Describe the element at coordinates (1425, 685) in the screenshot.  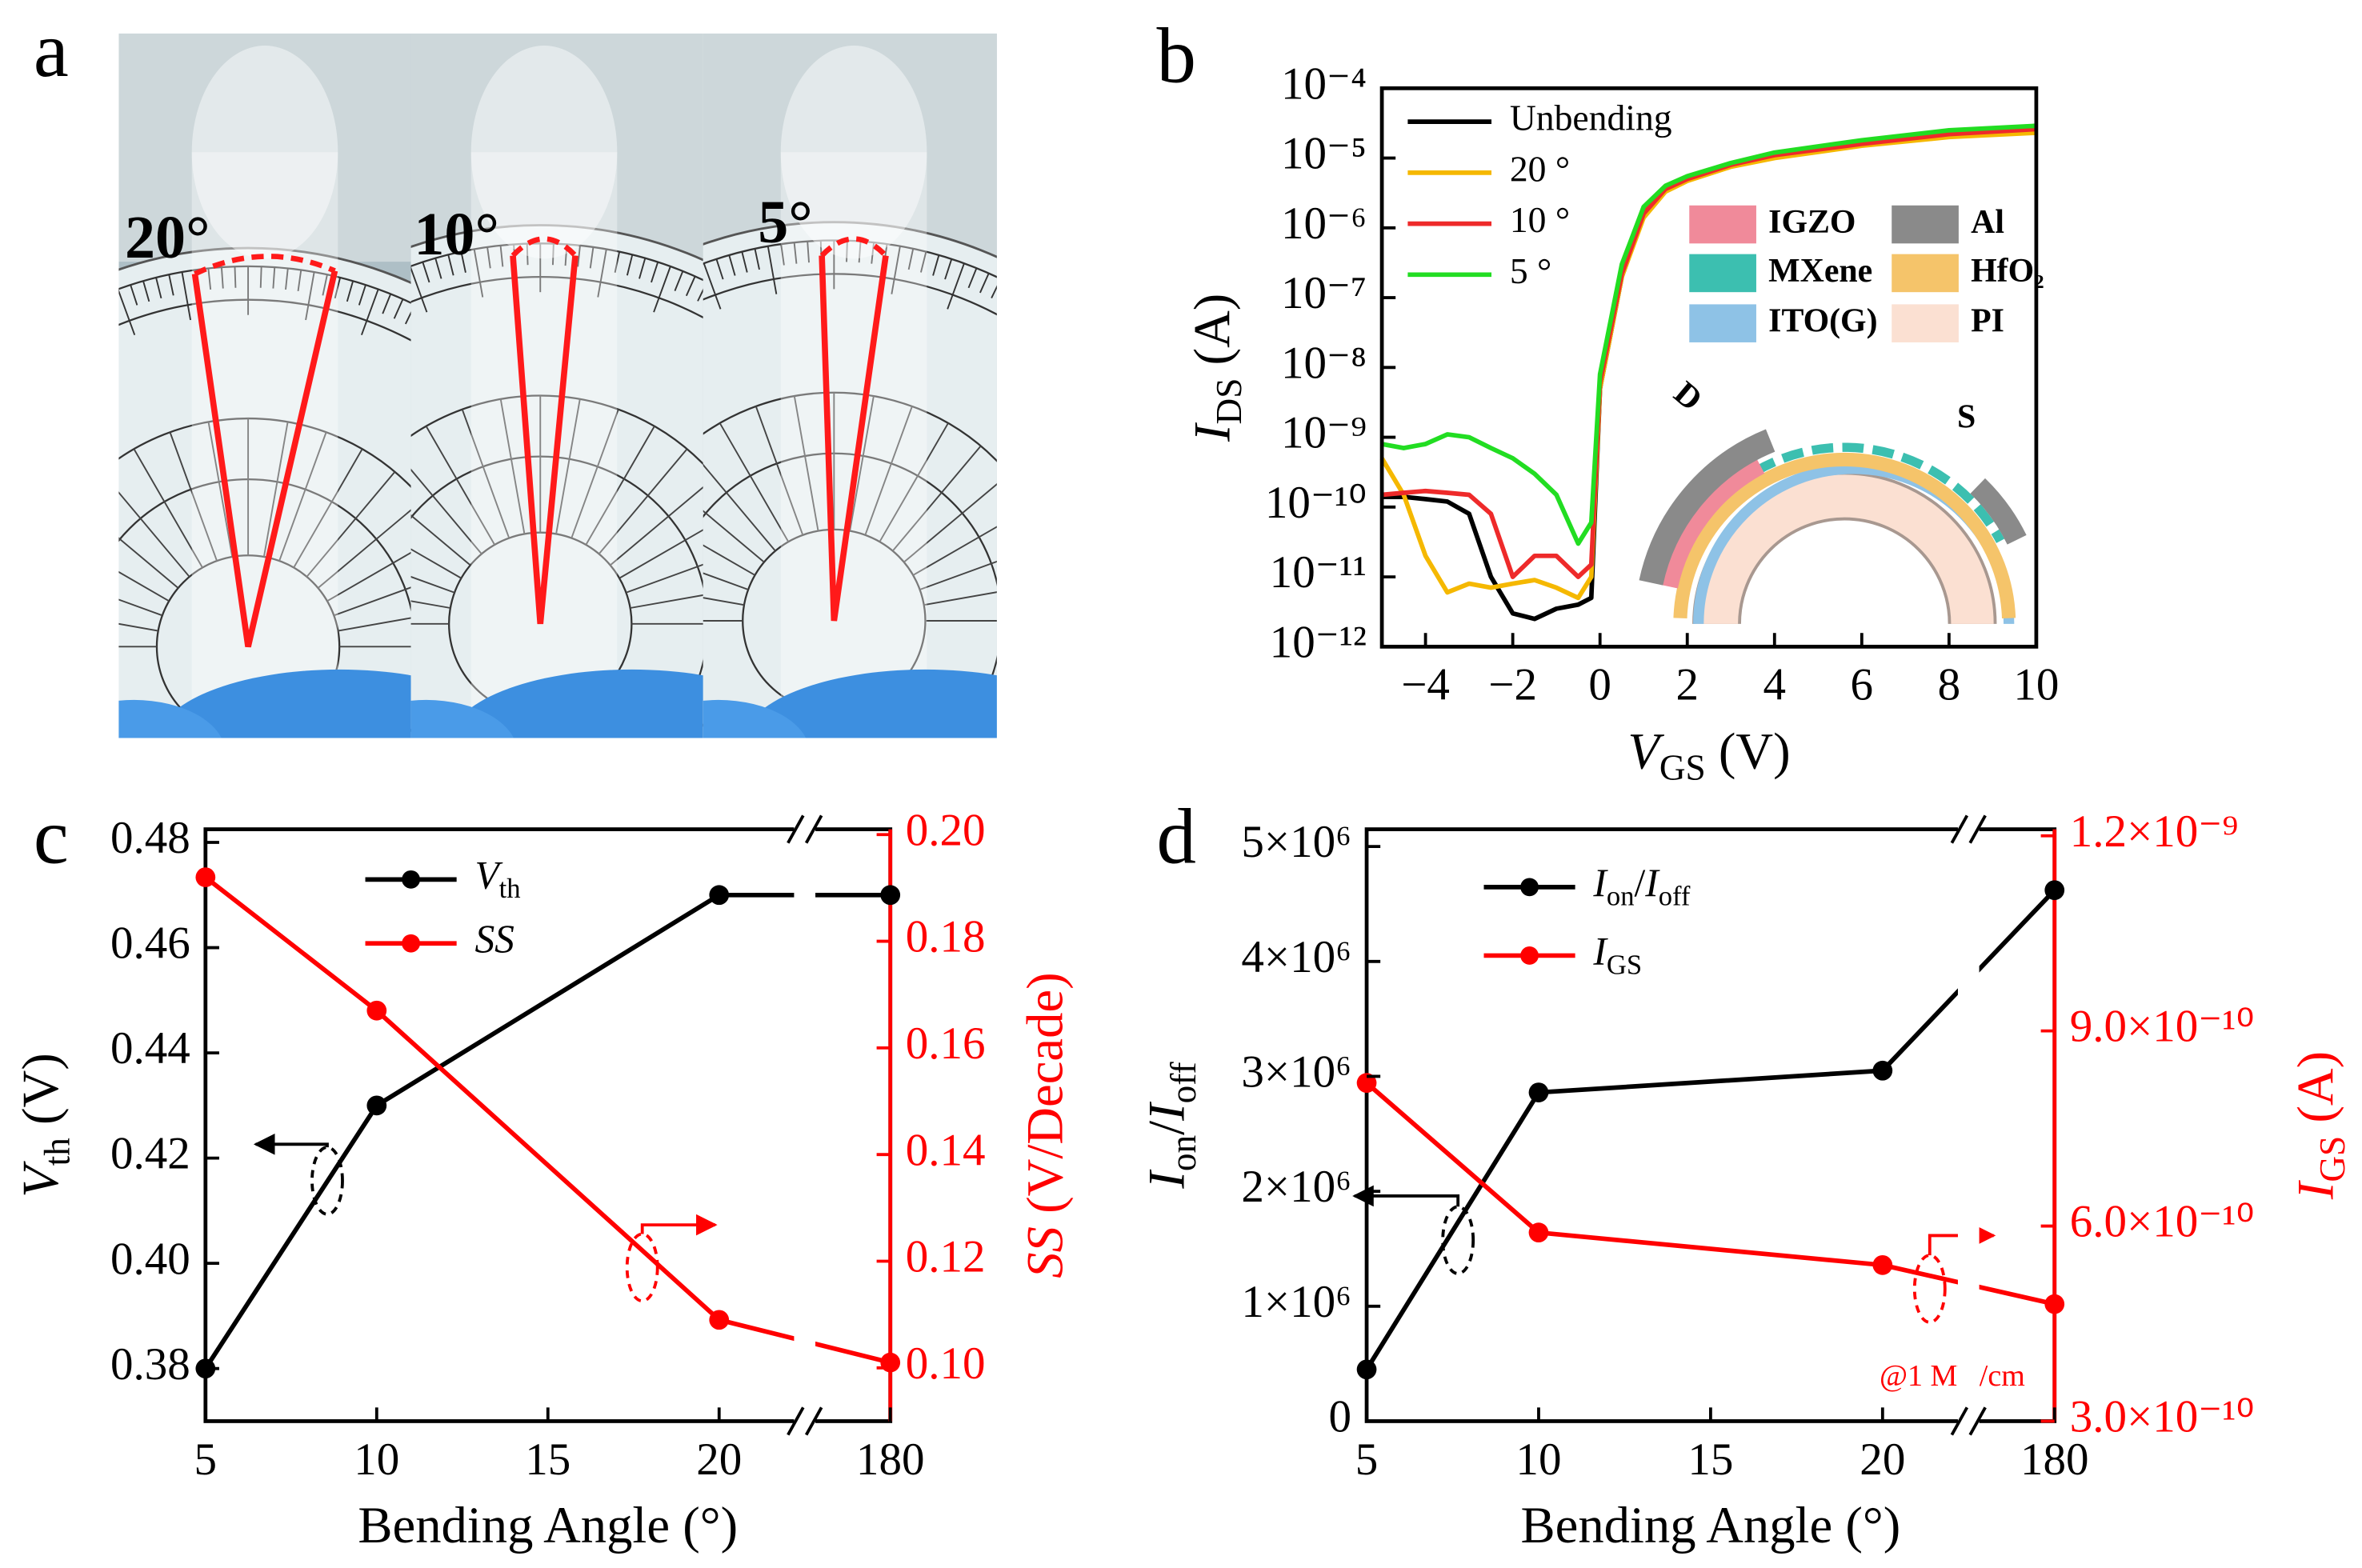
I see `x-tick-label: −4` at that location.